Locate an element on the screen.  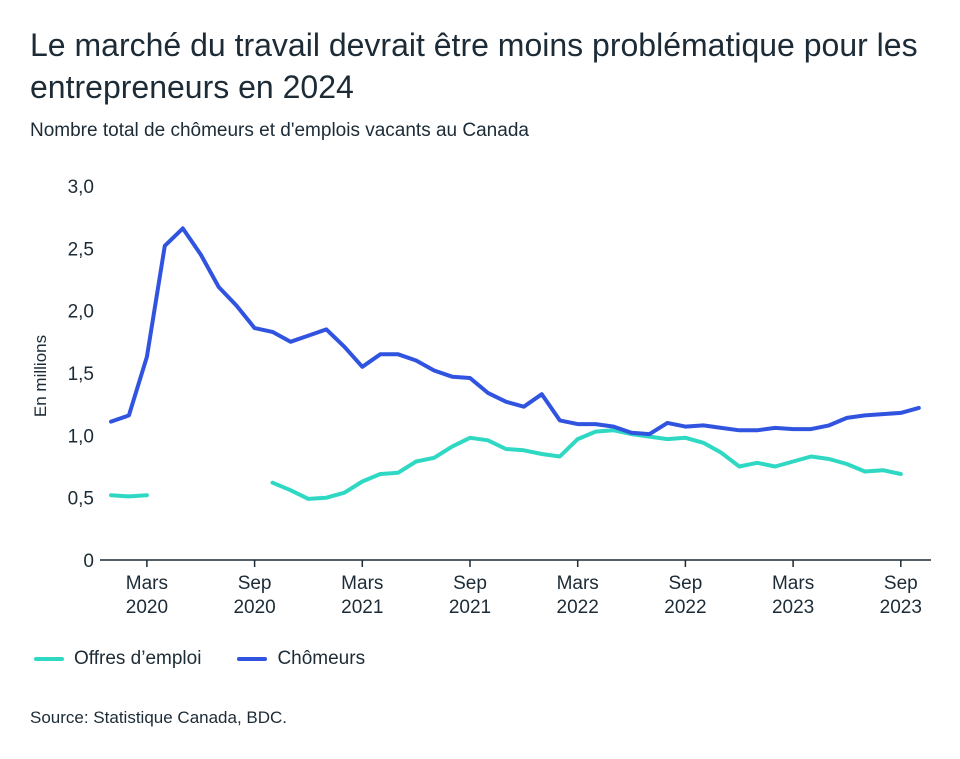
source-note: Source: Statistique Canada, BDC. is located at coordinates (159, 717).